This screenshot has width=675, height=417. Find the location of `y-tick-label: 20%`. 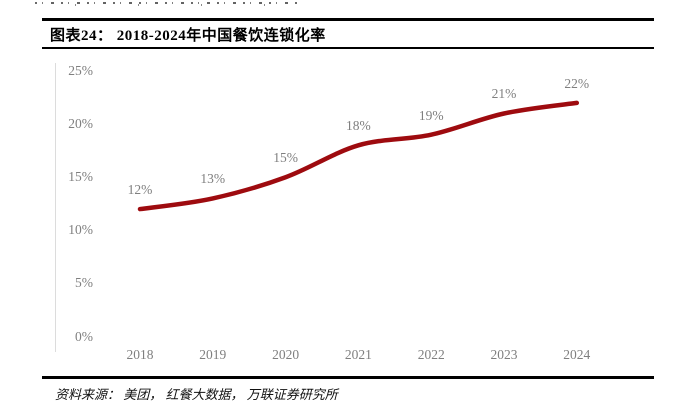

y-tick-label: 20% is located at coordinates (80, 124).